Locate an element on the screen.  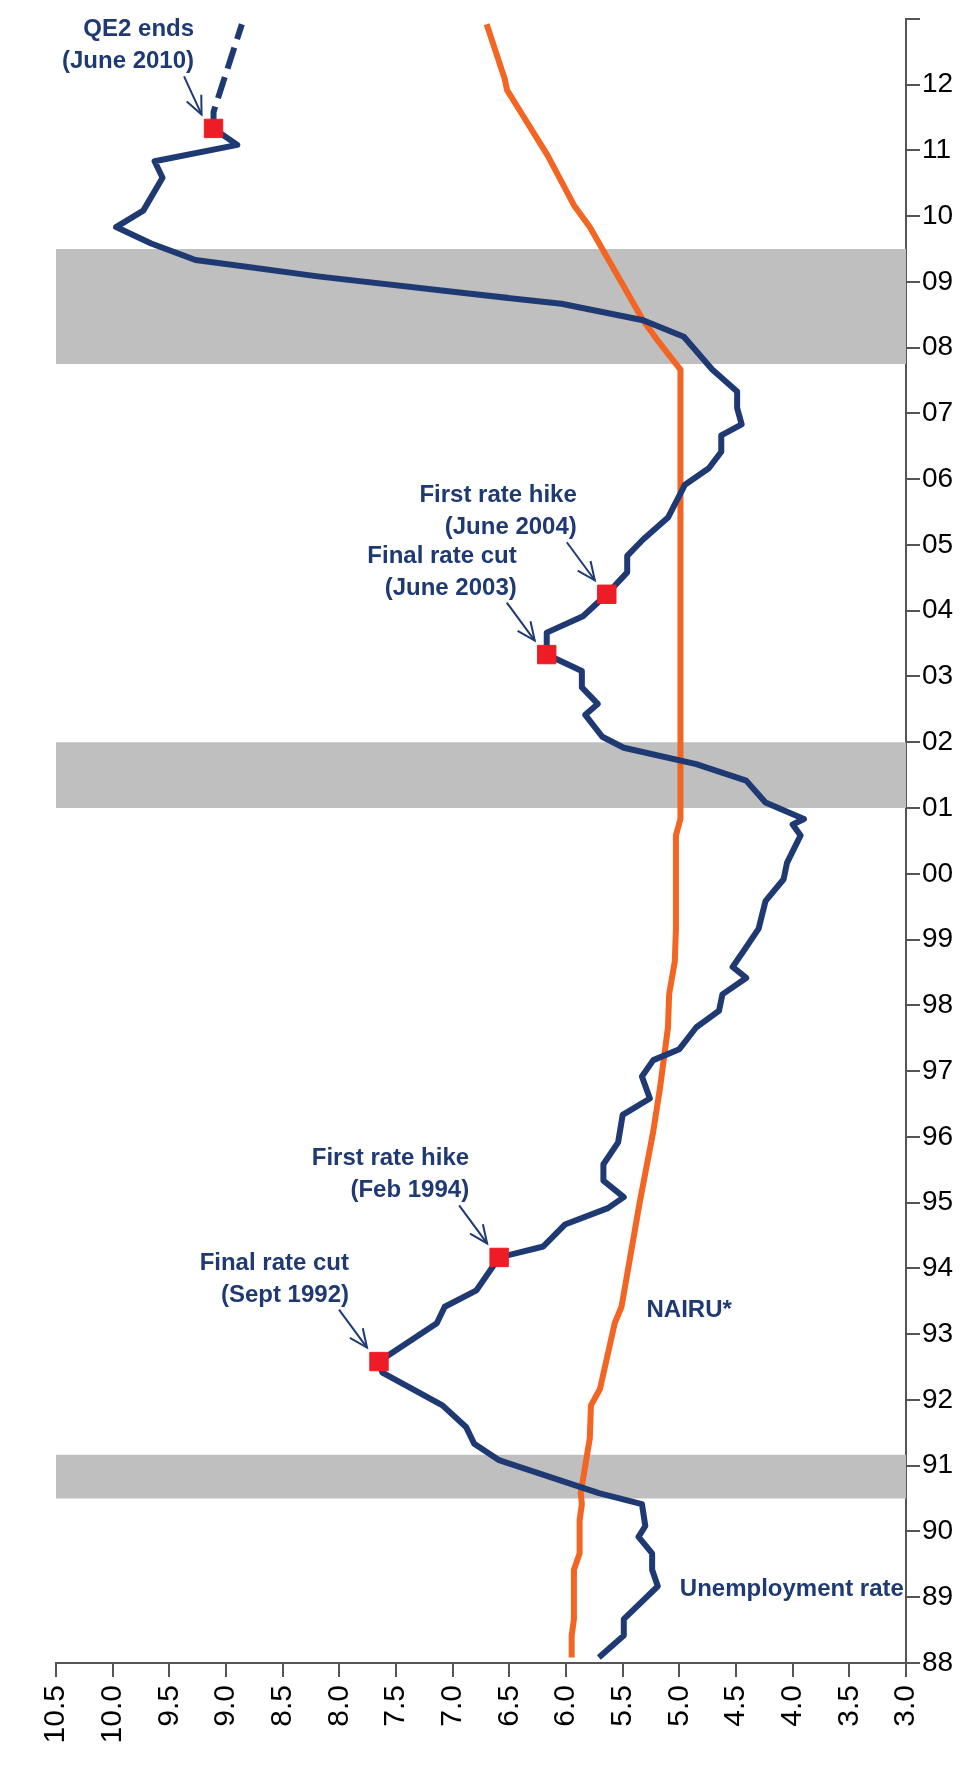
y-tick-label: 12 is located at coordinates (938, 83).